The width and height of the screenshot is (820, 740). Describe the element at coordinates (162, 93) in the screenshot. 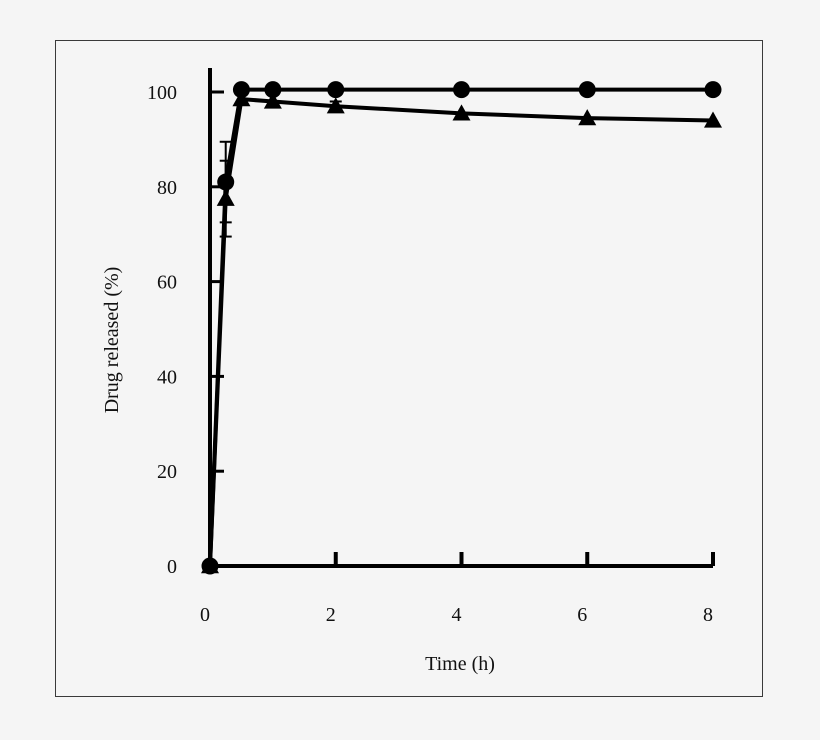

I see `y-tick-label: 100` at that location.